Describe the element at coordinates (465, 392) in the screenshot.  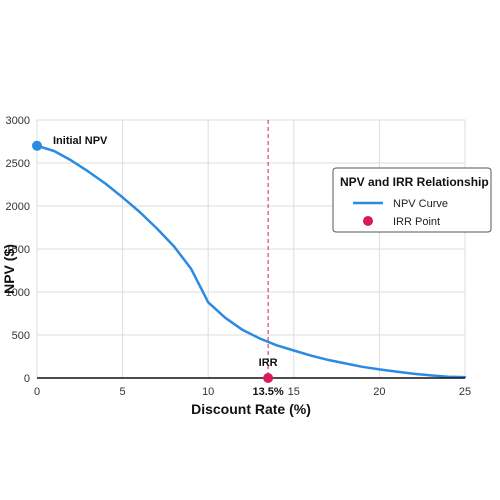
I see `x-tick-label: 25` at that location.